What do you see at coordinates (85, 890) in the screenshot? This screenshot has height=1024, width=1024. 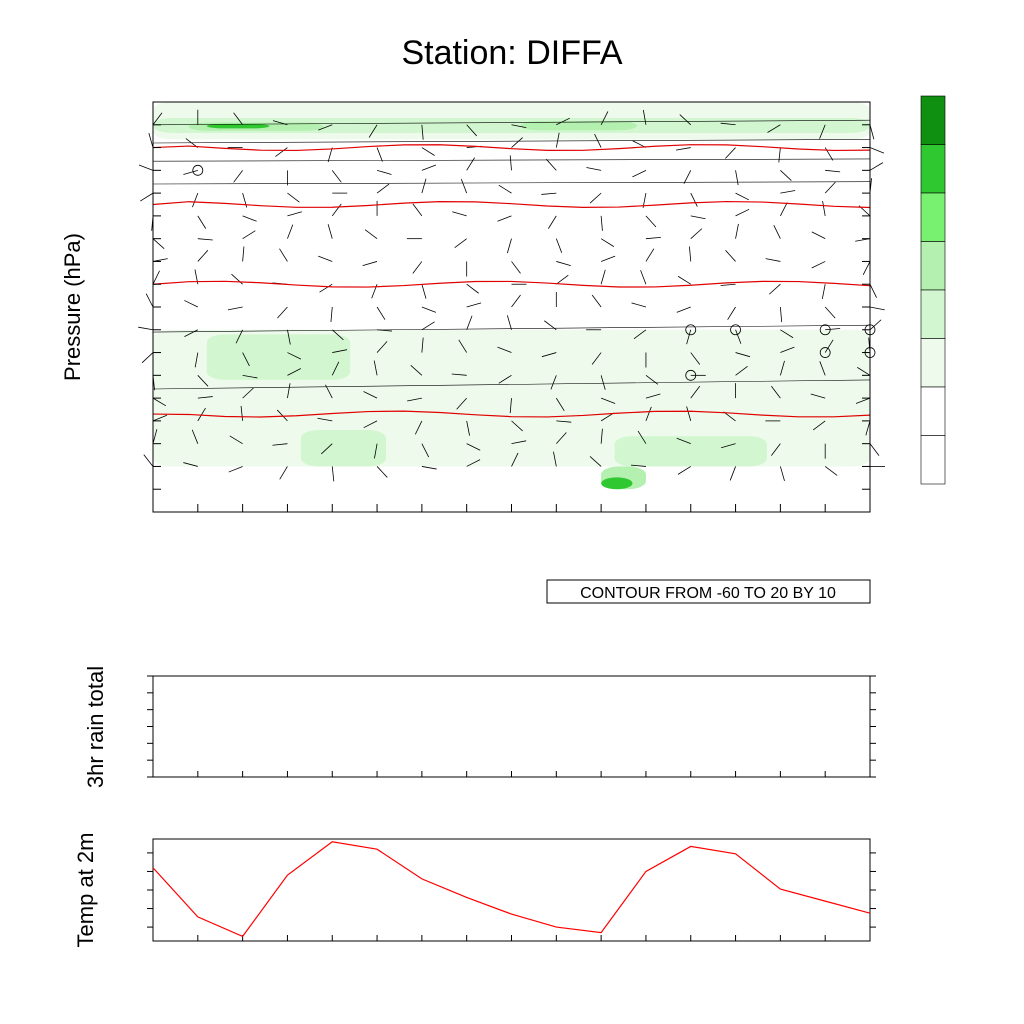 I see `temperature-axis-label: Temp at 2m` at bounding box center [85, 890].